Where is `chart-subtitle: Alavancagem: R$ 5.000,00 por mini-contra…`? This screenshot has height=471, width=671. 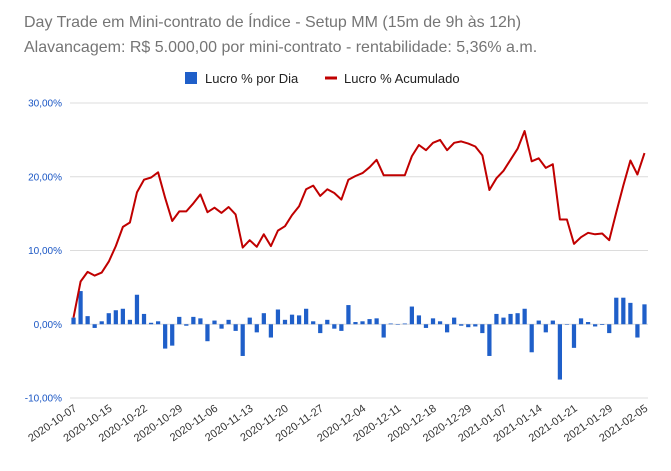 chart-subtitle: Alavancagem: R$ 5.000,00 por mini-contra… is located at coordinates (281, 47).